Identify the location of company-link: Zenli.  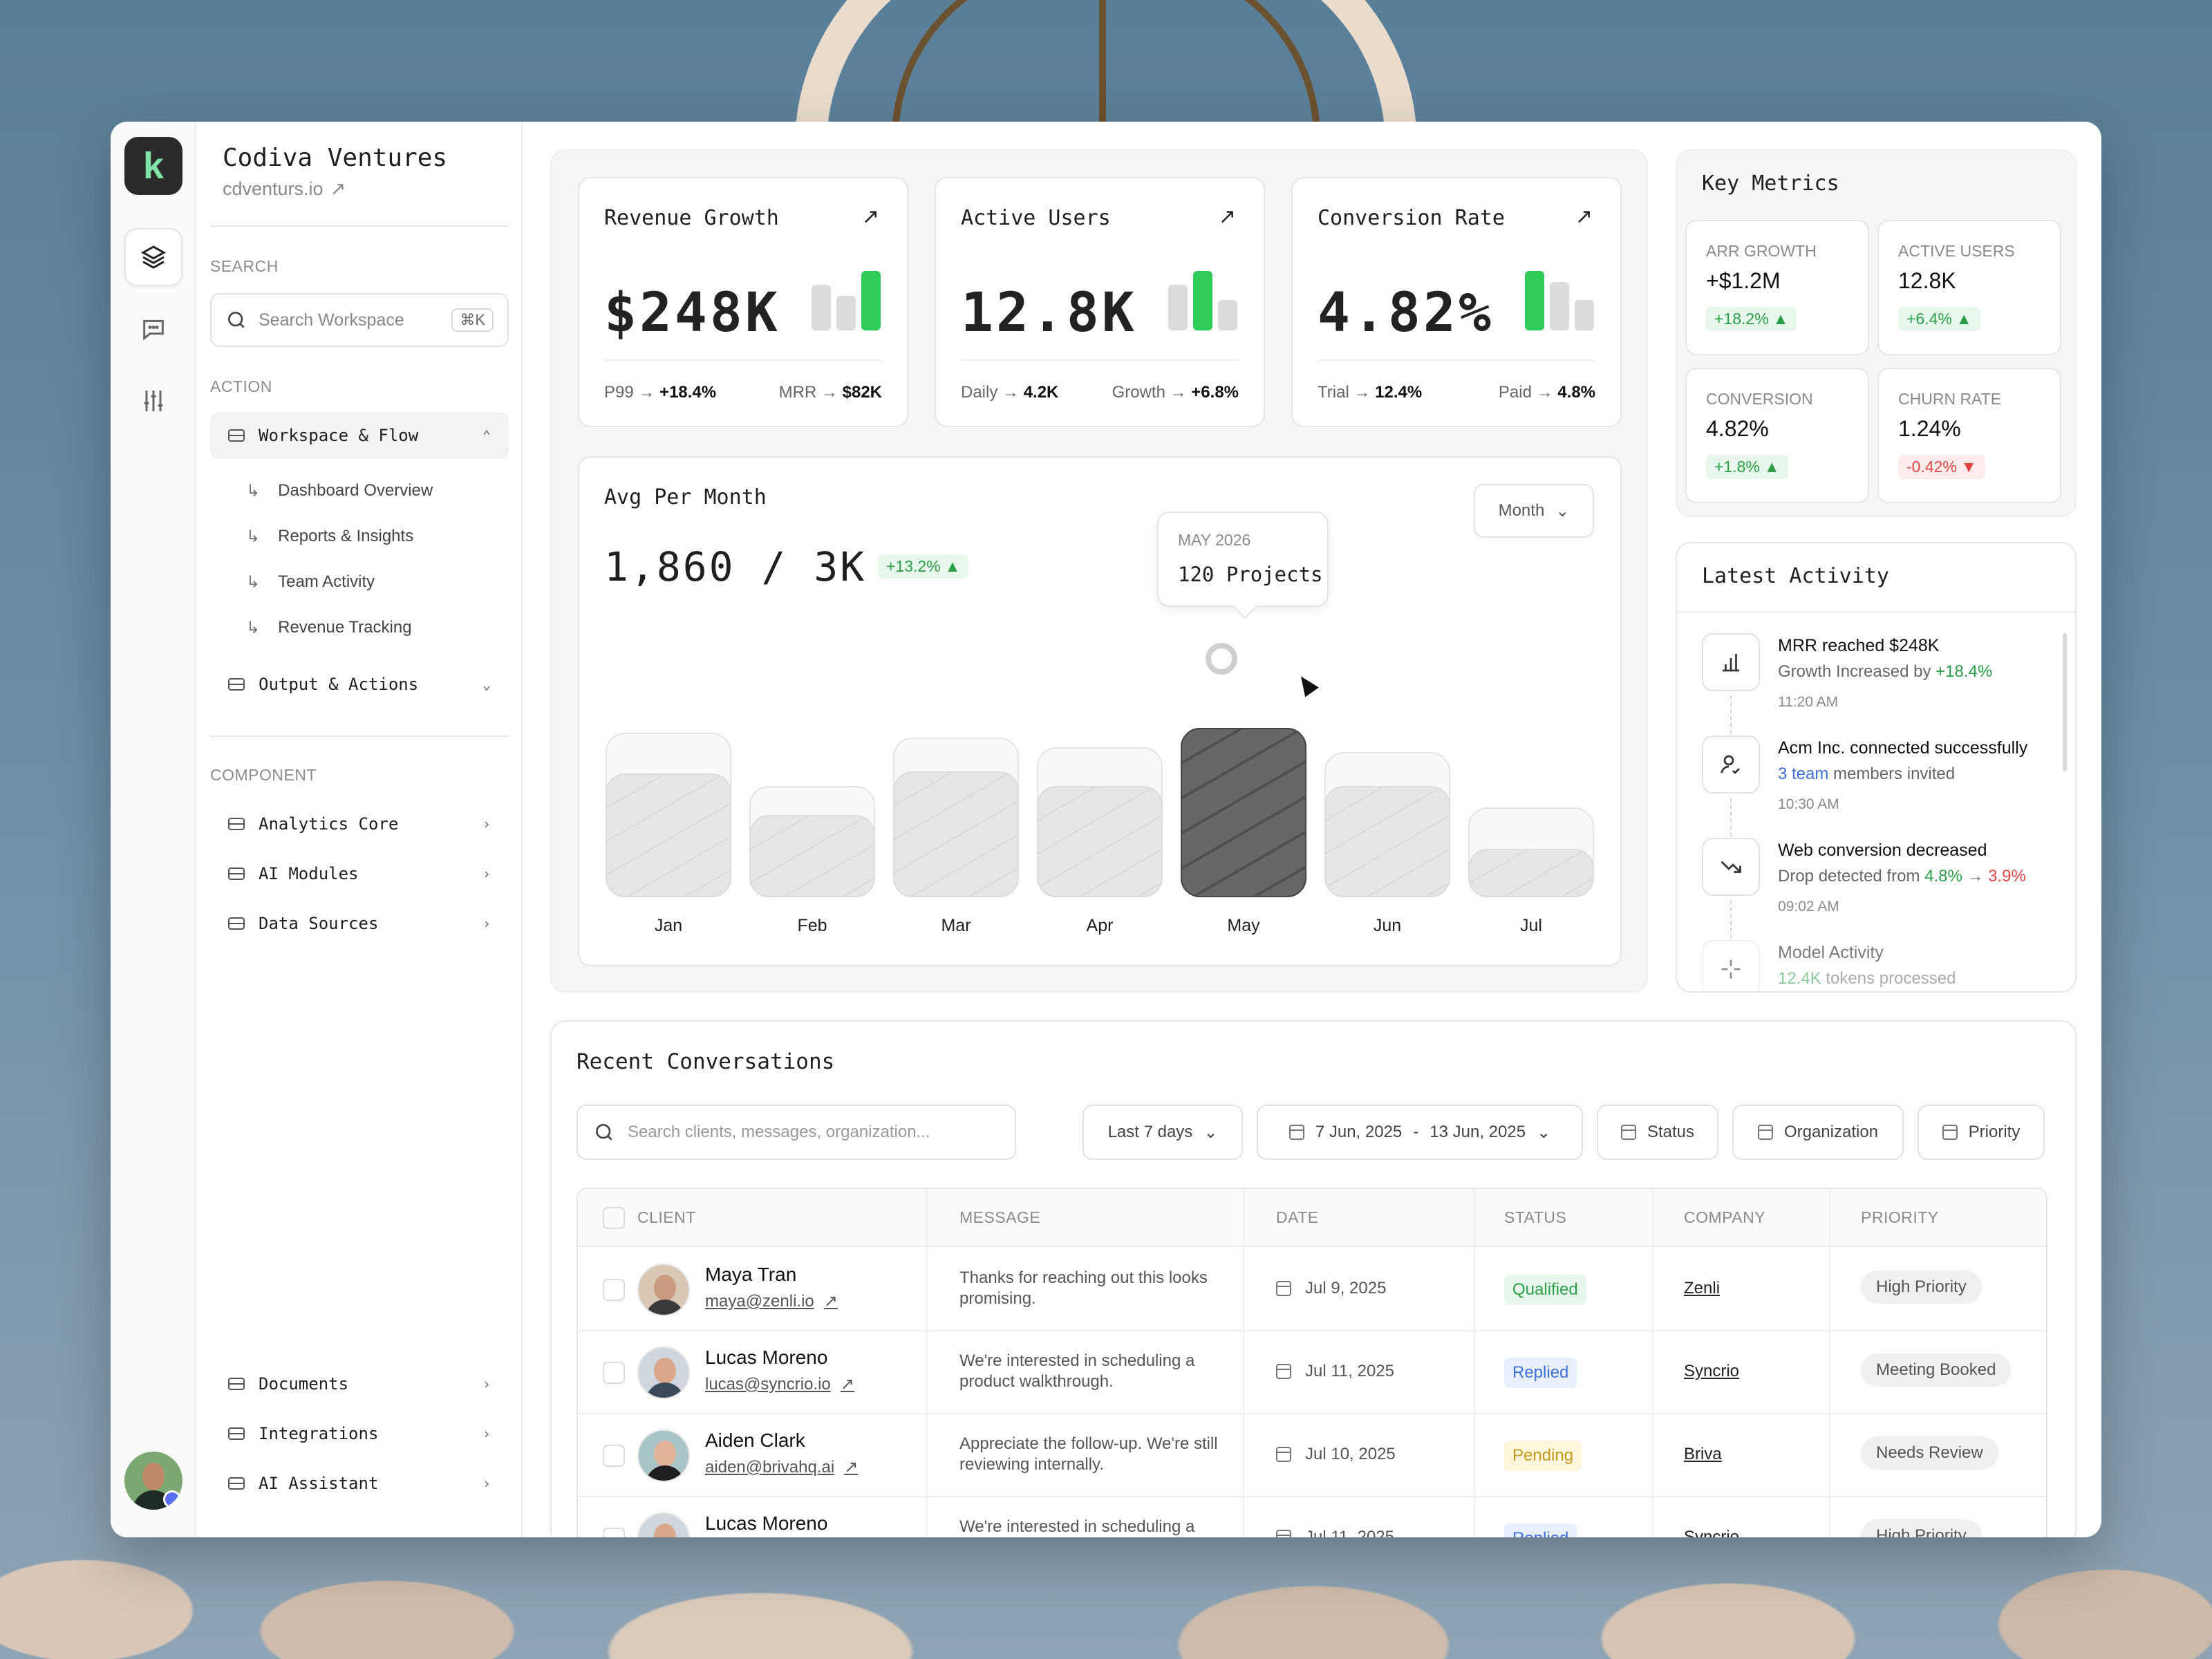
(1703, 1288).